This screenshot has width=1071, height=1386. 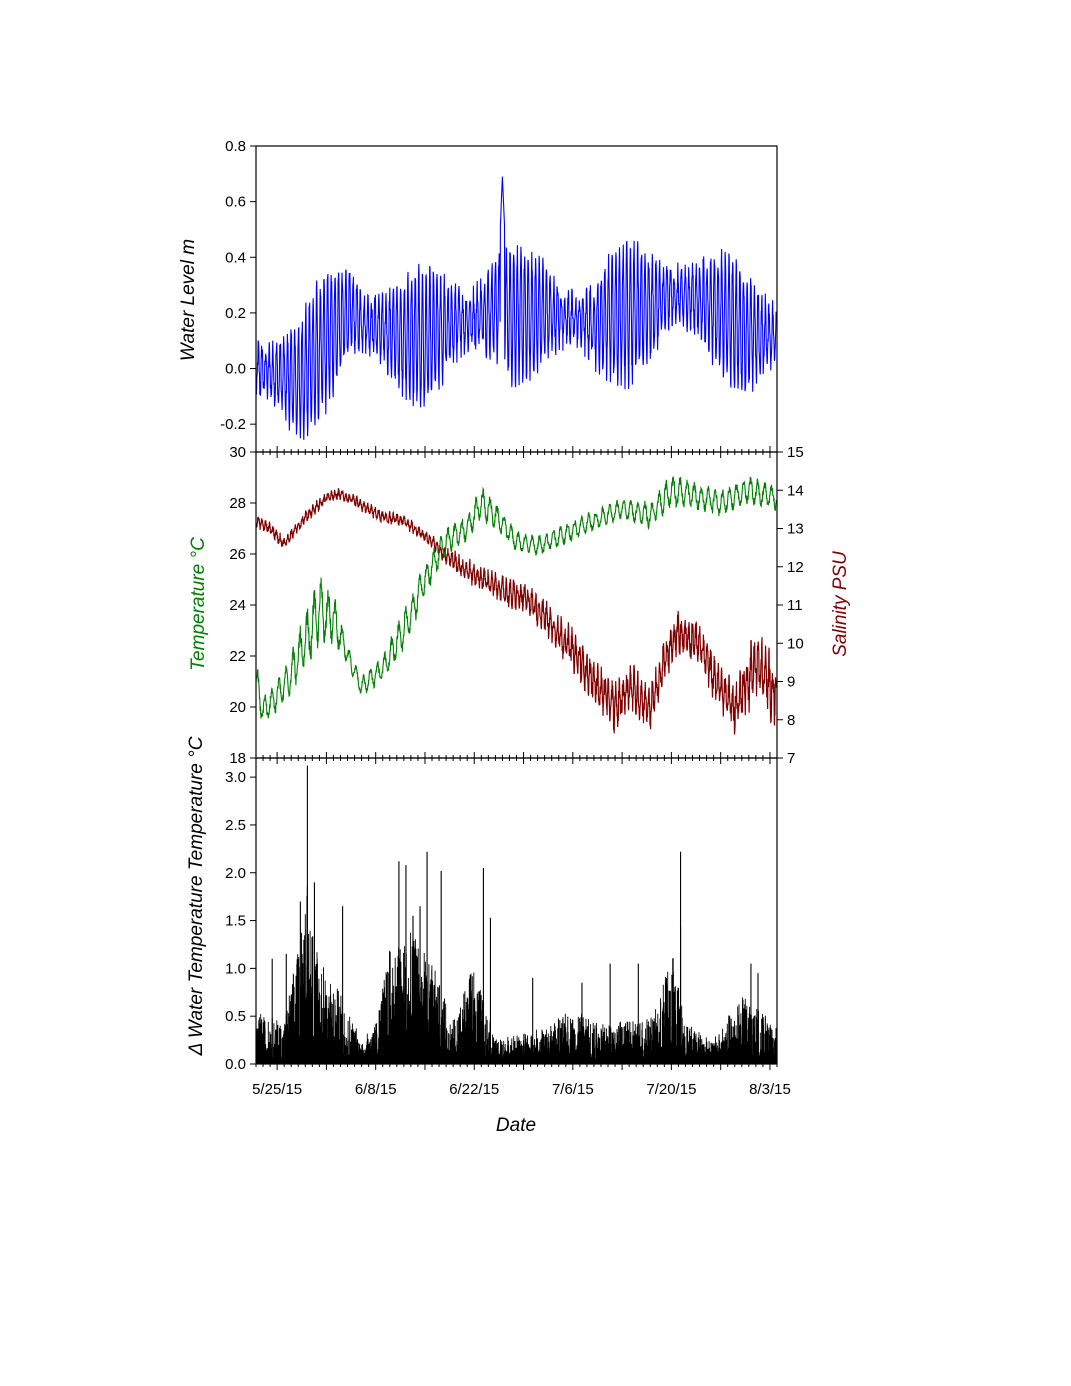 I want to click on salinity-series, so click(x=516, y=611).